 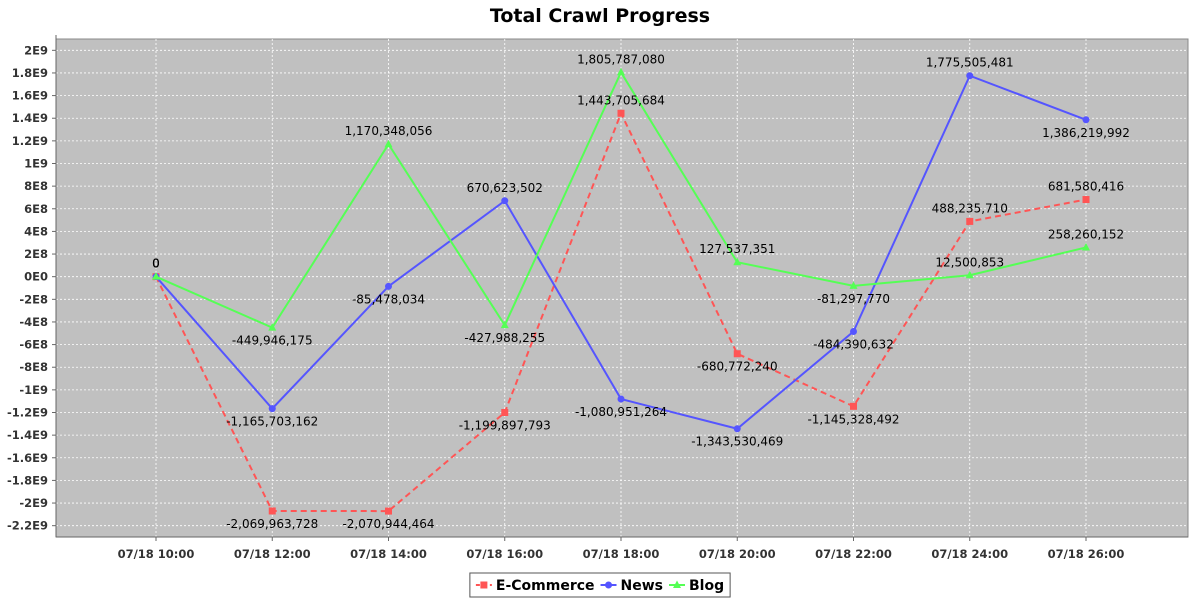 What do you see at coordinates (970, 208) in the screenshot?
I see `data-label-e-commerce: 488,235,710` at bounding box center [970, 208].